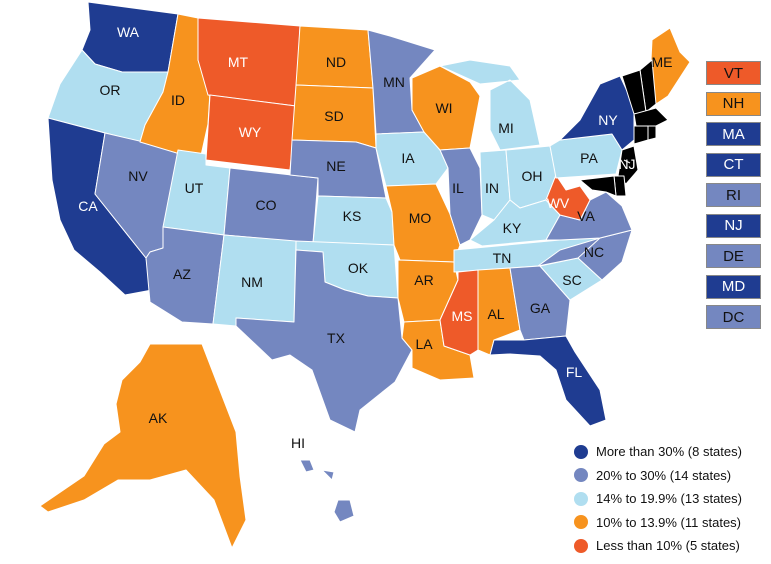  Describe the element at coordinates (669, 499) in the screenshot. I see `legend-label: 14% to 19.9% (13 states)` at that location.